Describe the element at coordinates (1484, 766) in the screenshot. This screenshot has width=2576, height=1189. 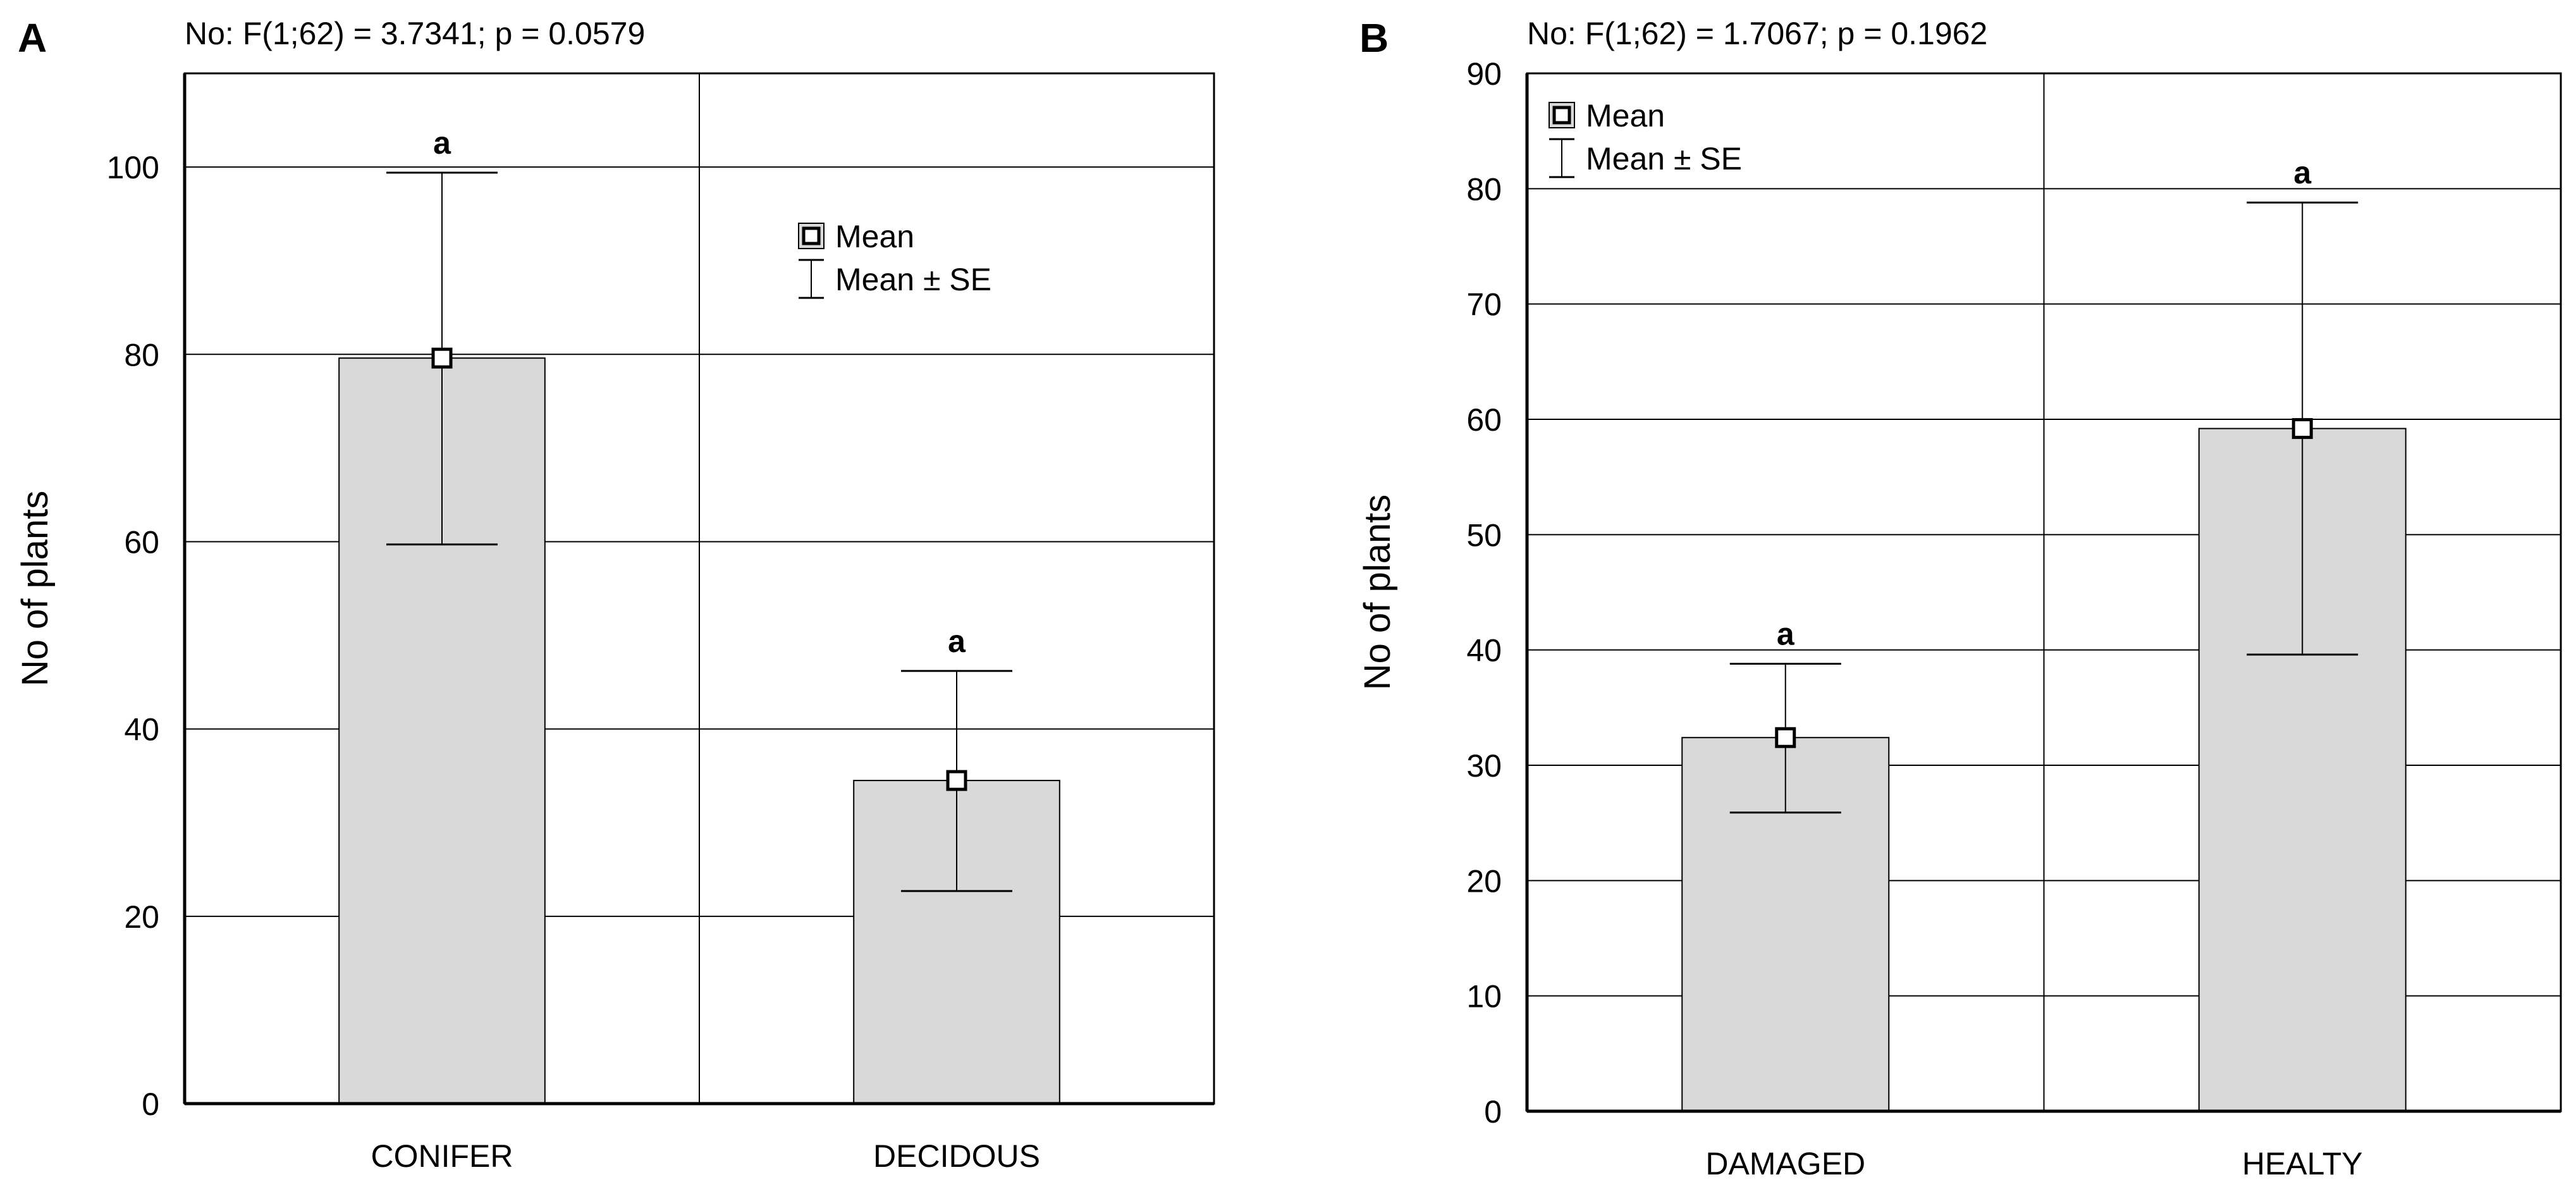
I see `y-tick-label: 30` at that location.